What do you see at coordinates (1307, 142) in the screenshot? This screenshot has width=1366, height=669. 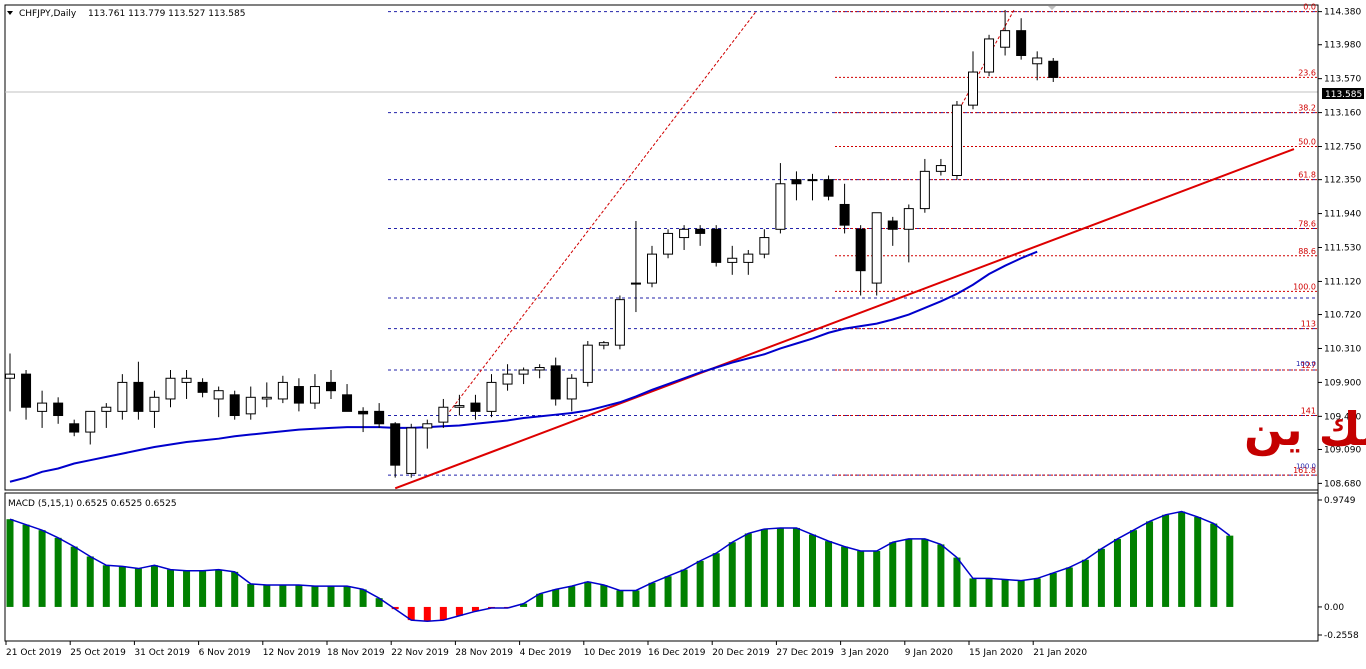 I see `fib-level-label: 50.0` at bounding box center [1307, 142].